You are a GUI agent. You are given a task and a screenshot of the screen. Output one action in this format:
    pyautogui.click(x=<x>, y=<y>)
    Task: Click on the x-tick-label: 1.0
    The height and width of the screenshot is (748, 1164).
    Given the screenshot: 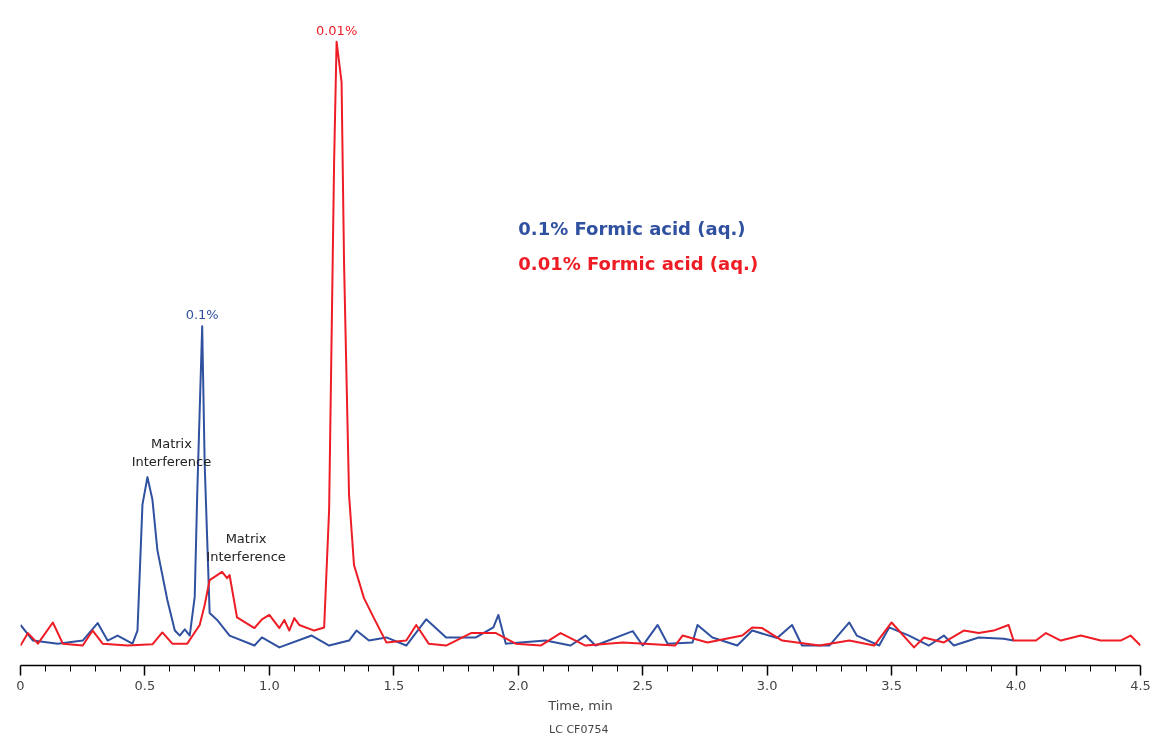 What is the action you would take?
    pyautogui.click(x=269, y=685)
    